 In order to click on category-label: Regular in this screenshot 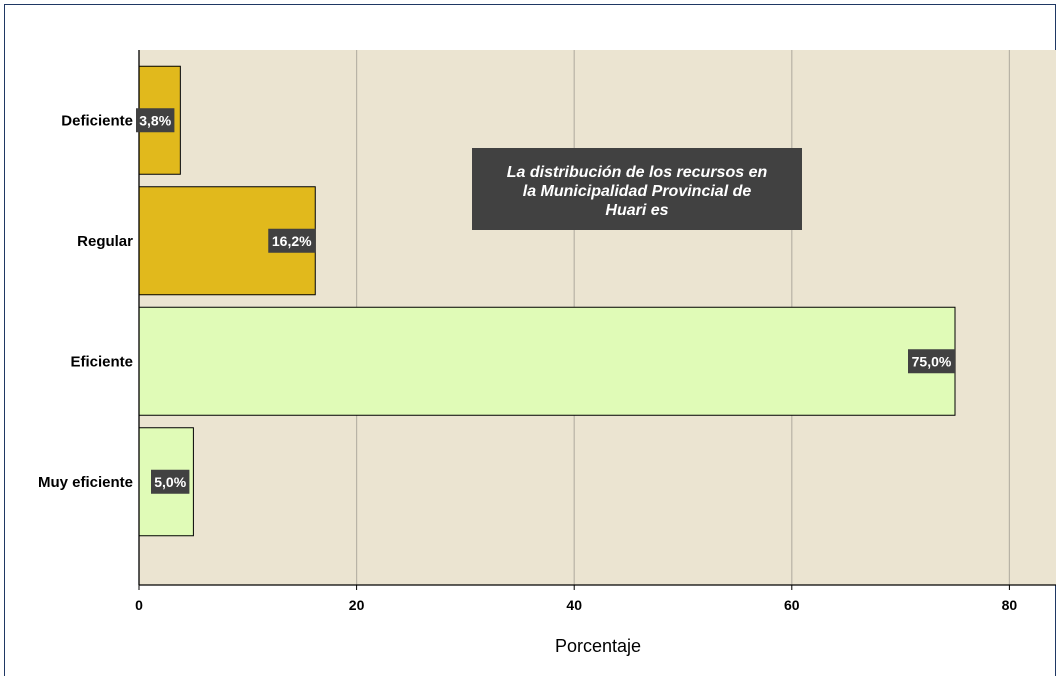, I will do `click(105, 241)`.